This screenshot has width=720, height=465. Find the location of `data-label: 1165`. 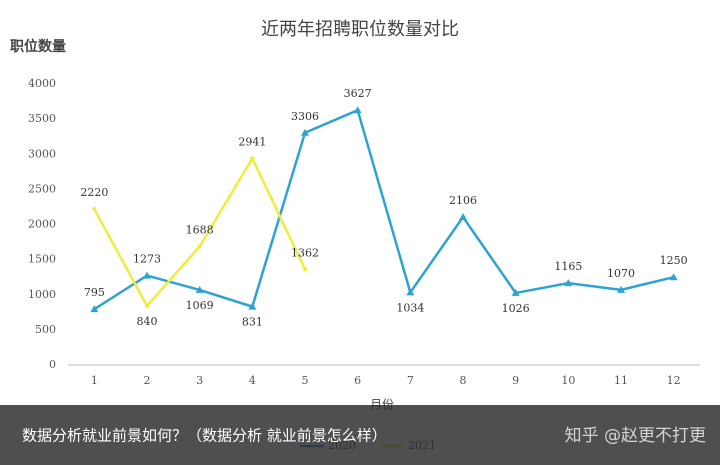

data-label: 1165 is located at coordinates (568, 266).